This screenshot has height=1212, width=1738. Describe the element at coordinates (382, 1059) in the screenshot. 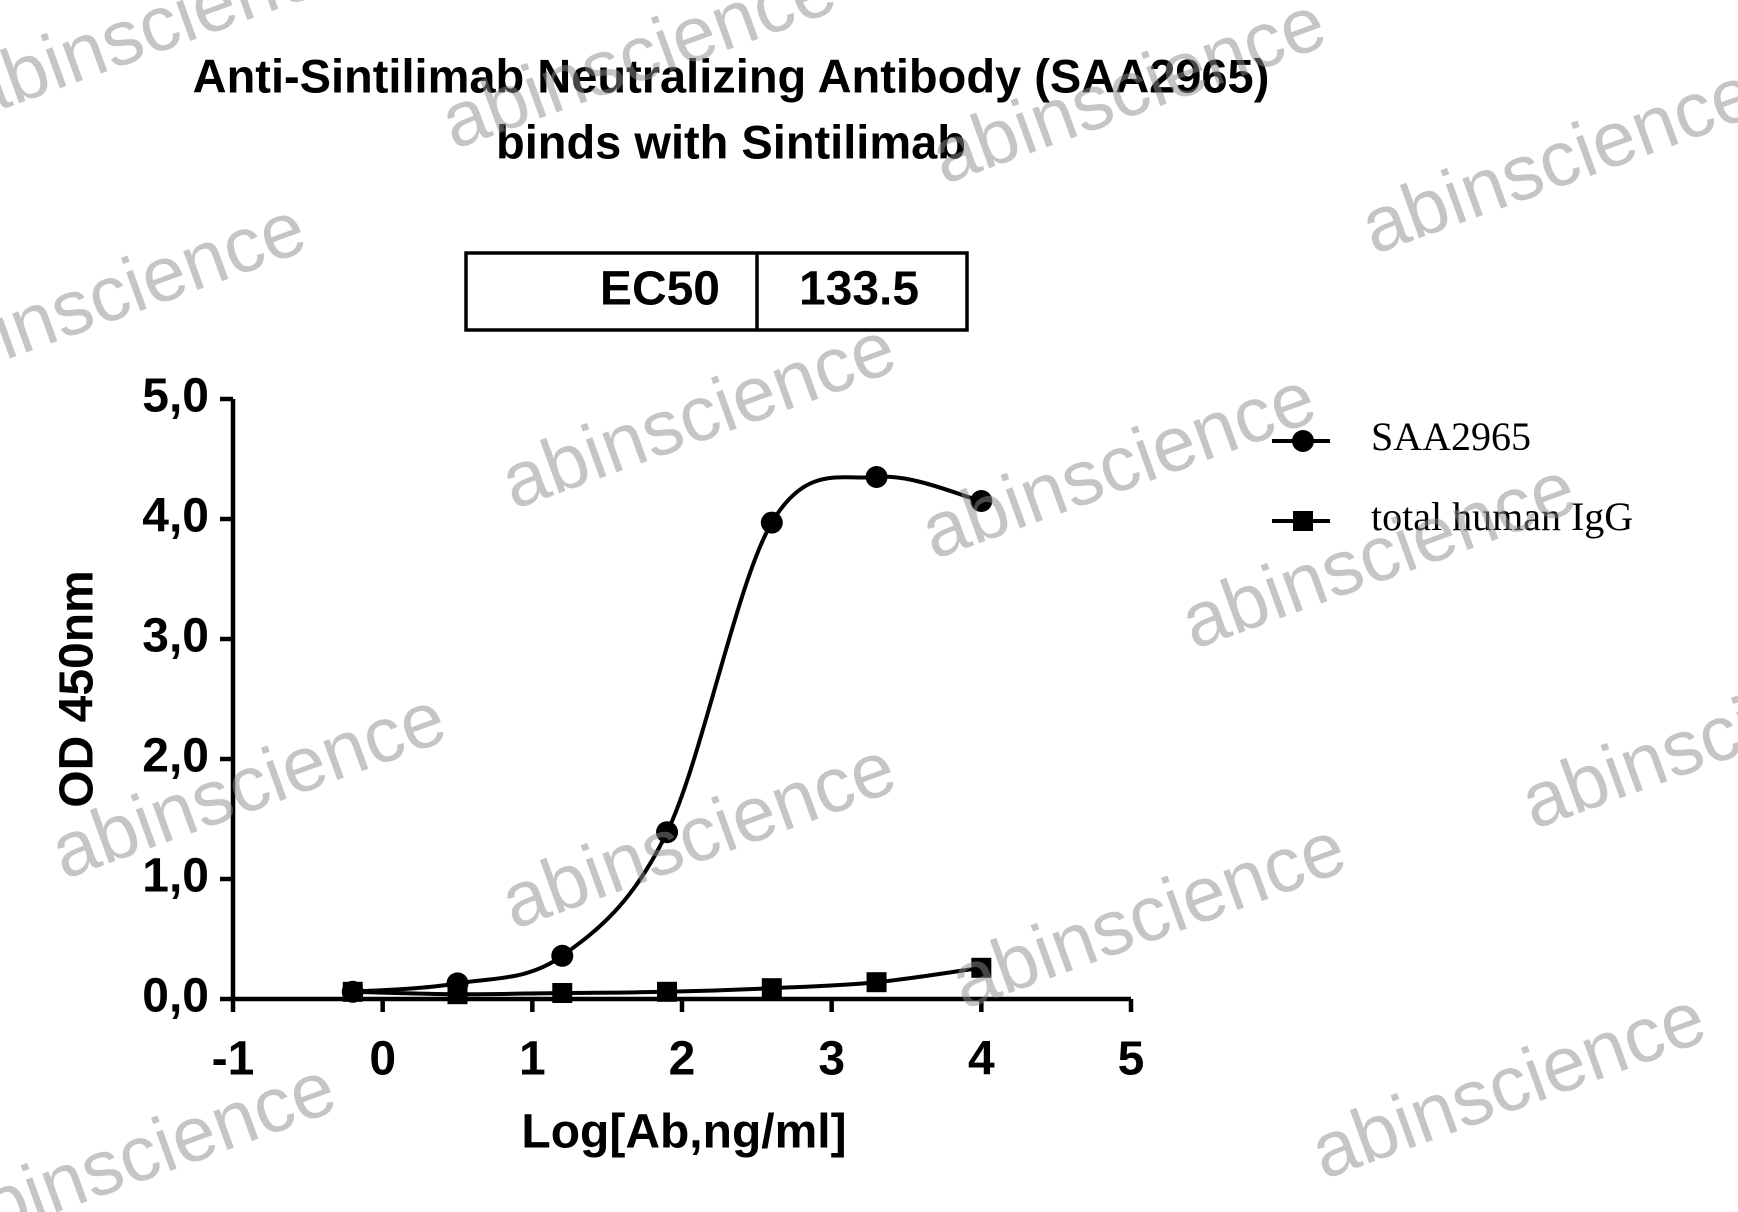

I see `x-tick-label: 0` at that location.